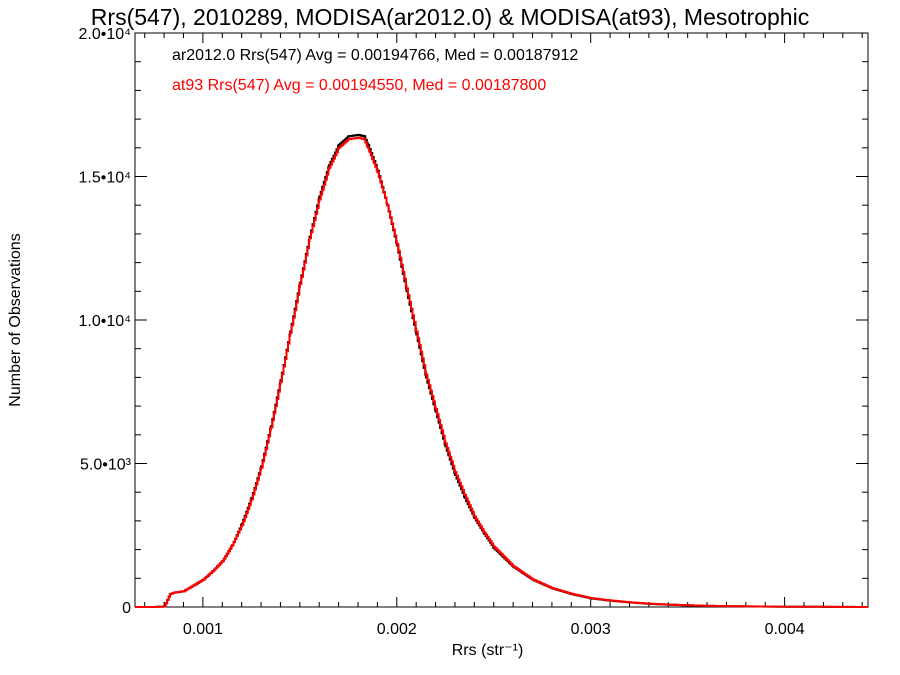 The image size is (900, 675). Describe the element at coordinates (104, 34) in the screenshot. I see `y-tick-label: 2.0•10⁴` at that location.